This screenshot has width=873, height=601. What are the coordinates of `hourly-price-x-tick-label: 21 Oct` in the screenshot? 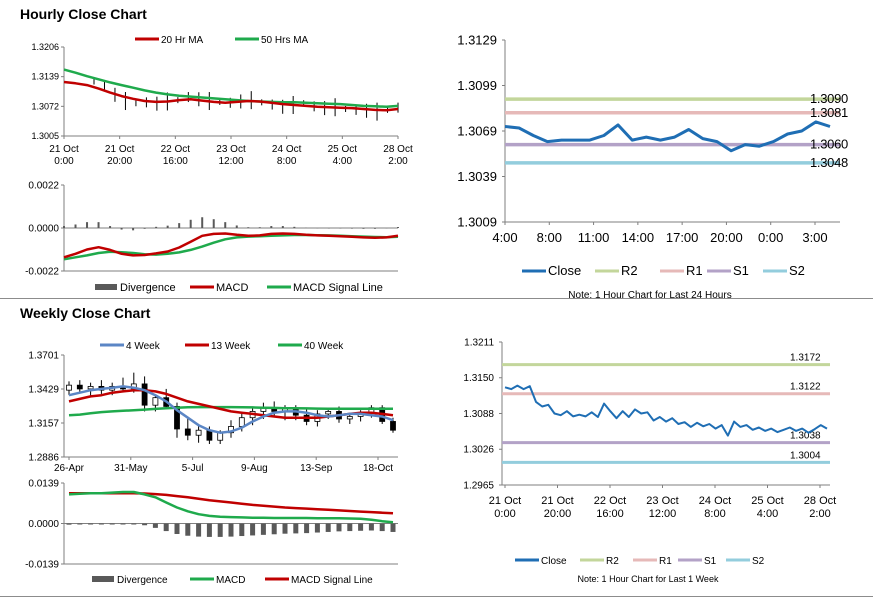 It's located at (64, 149).